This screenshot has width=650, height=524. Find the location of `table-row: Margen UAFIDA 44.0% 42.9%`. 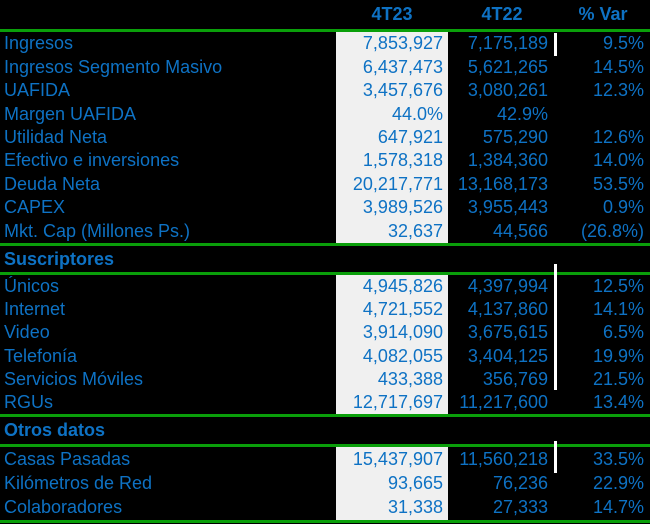

table-row: Margen UAFIDA 44.0% 42.9% is located at coordinates (325, 113).